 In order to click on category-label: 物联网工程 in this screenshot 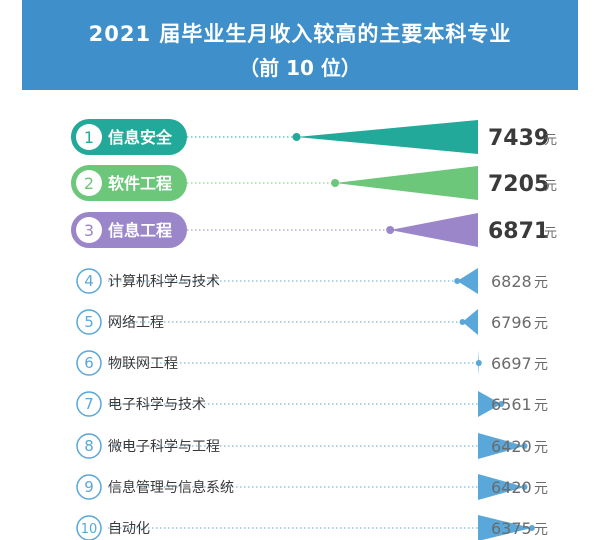, I will do `click(143, 364)`.